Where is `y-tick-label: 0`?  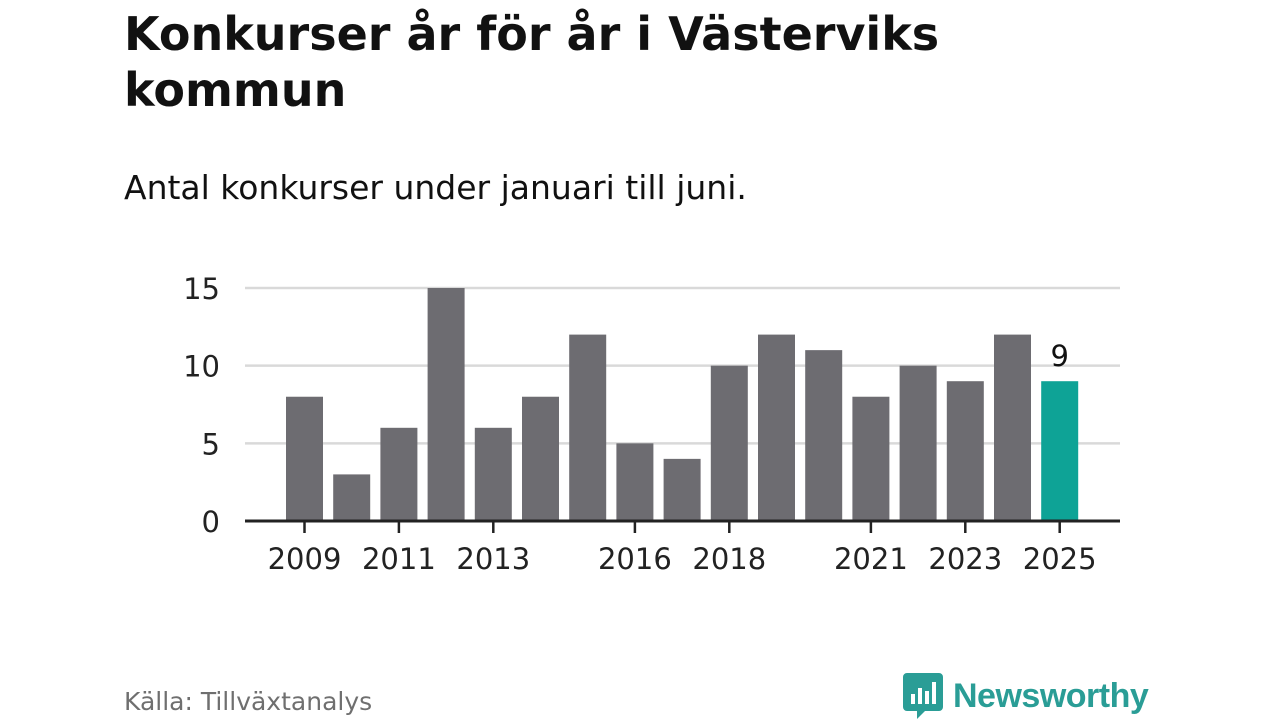 y-tick-label: 0 is located at coordinates (211, 522).